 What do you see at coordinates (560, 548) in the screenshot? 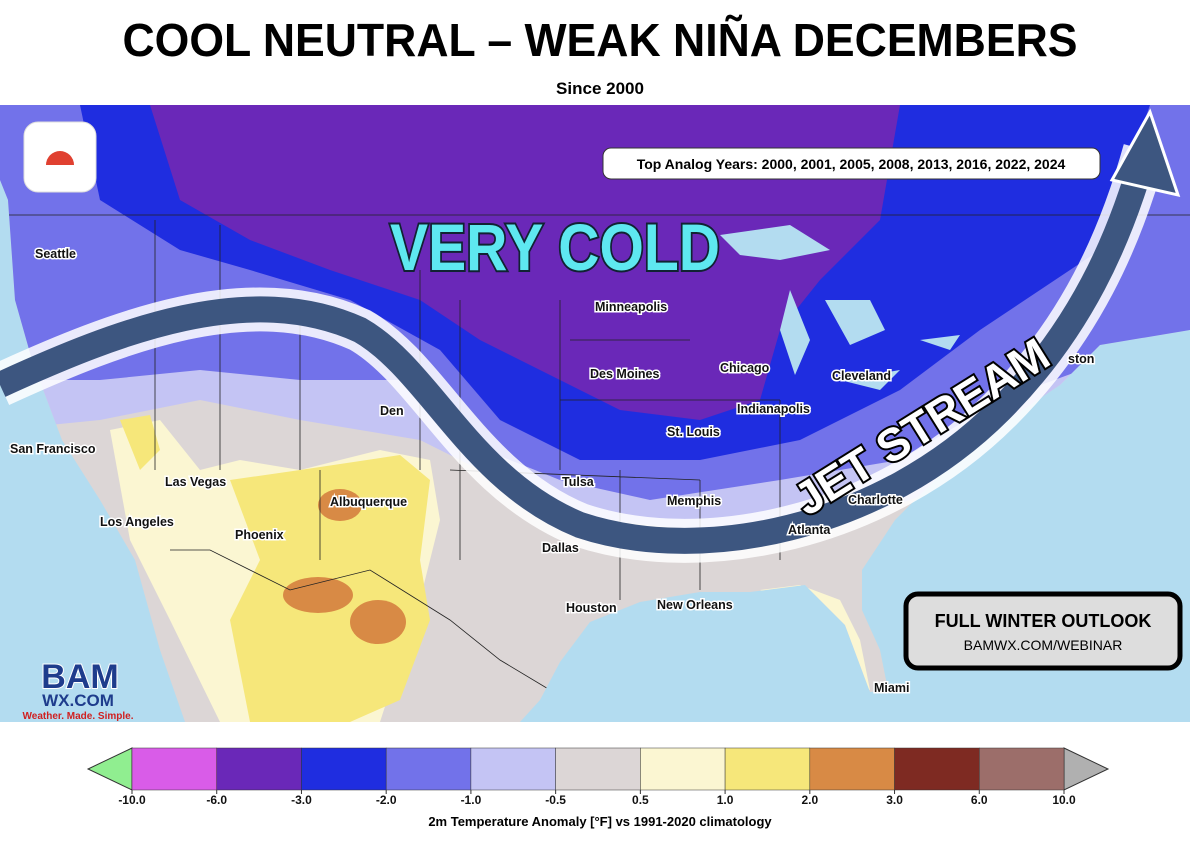
I see `city: Dallas` at bounding box center [560, 548].